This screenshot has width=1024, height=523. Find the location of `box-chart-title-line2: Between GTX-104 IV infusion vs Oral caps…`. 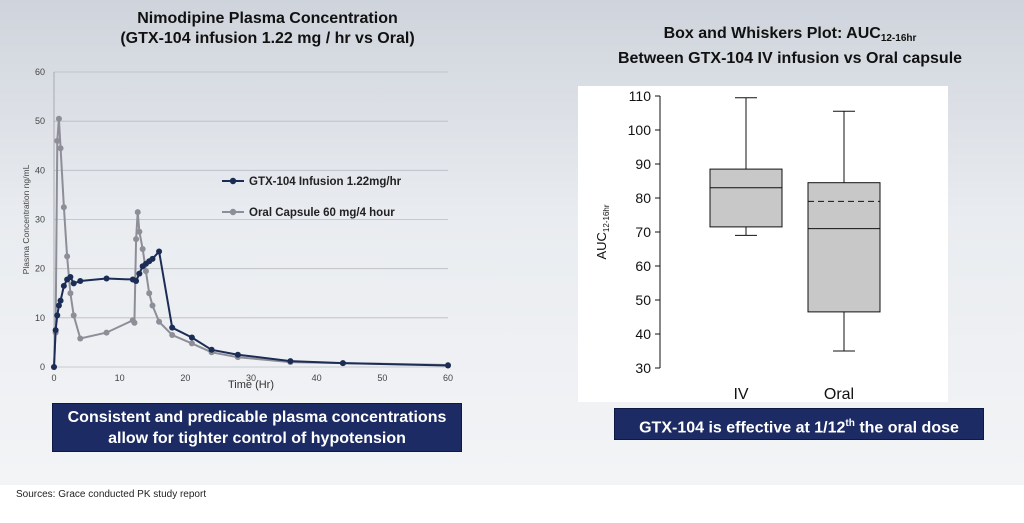

box-chart-title-line2: Between GTX-104 IV infusion vs Oral caps… is located at coordinates (790, 58).